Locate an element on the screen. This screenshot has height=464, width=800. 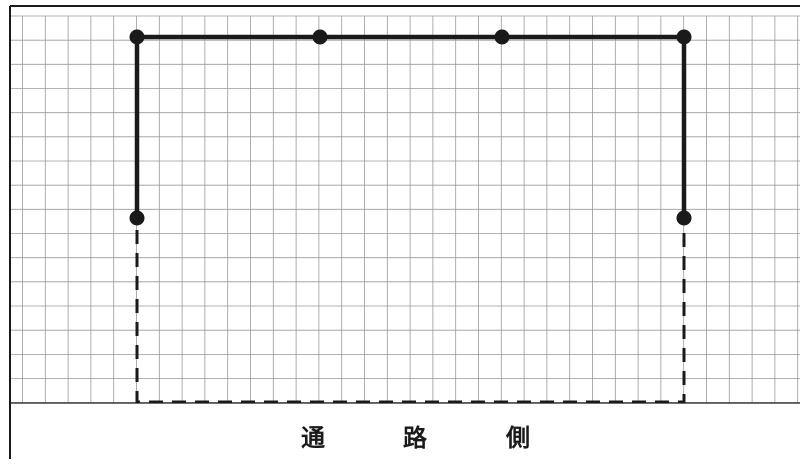
node-top-mid-left is located at coordinates (320, 37).